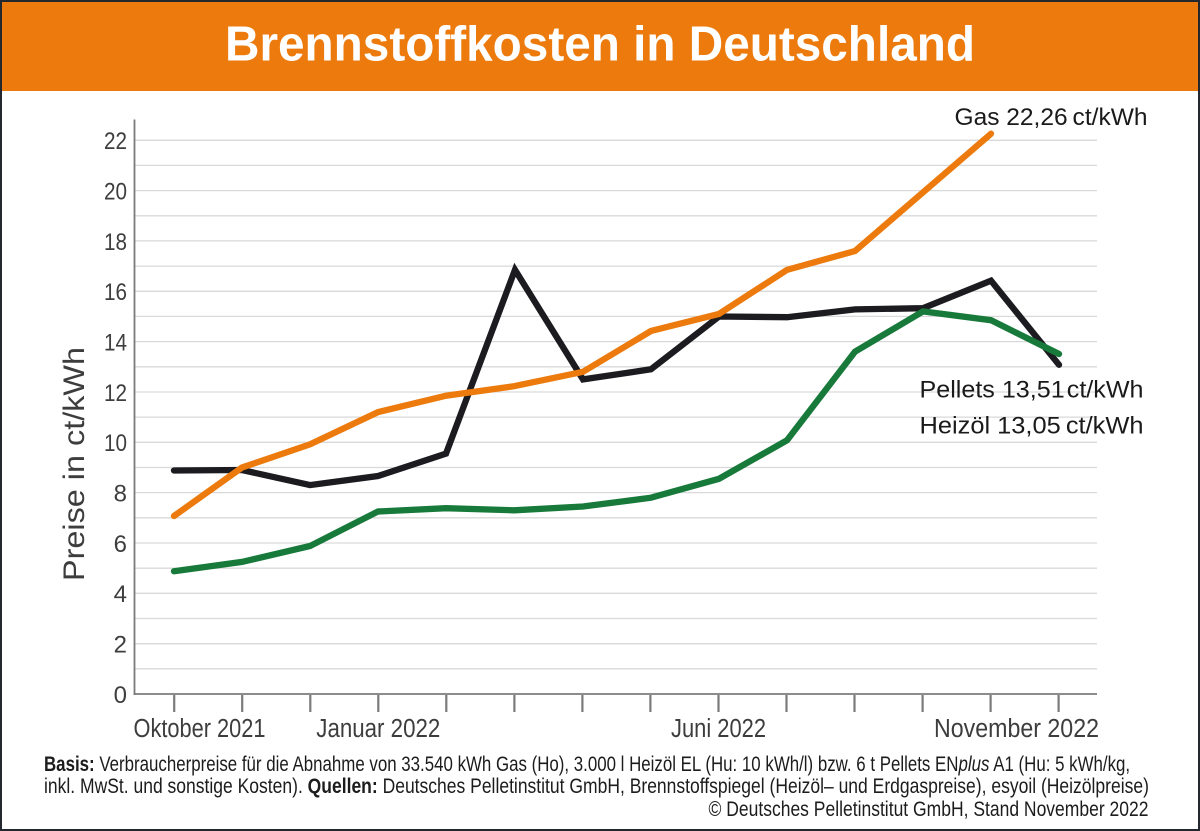 This screenshot has width=1200, height=831. I want to click on svg-text: 8, so click(120, 494).